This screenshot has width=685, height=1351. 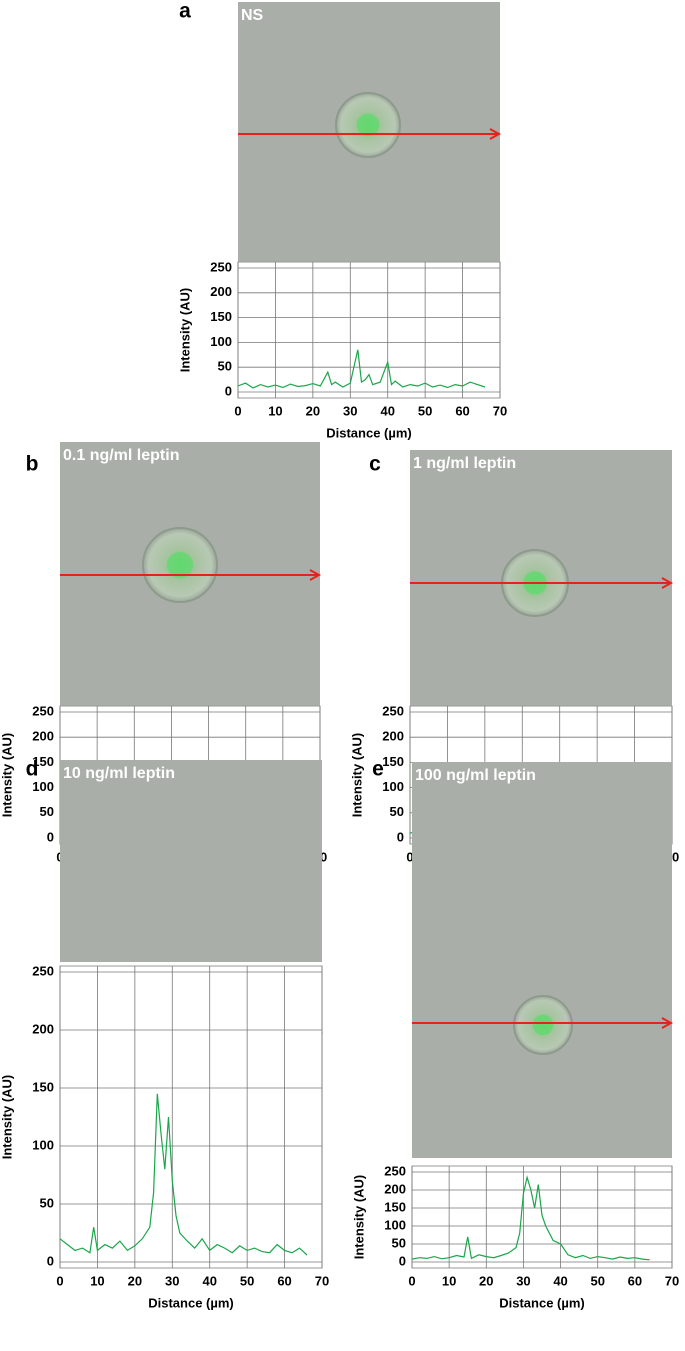 I want to click on image-label: 10 ng/ml leptin, so click(x=119, y=773).